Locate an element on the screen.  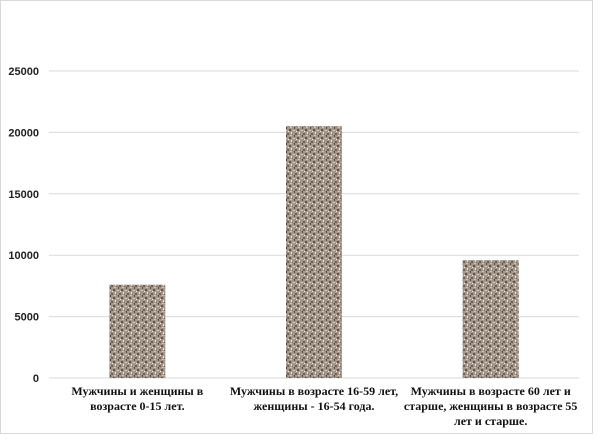
y-tick-label: 15000 is located at coordinates (23, 195).